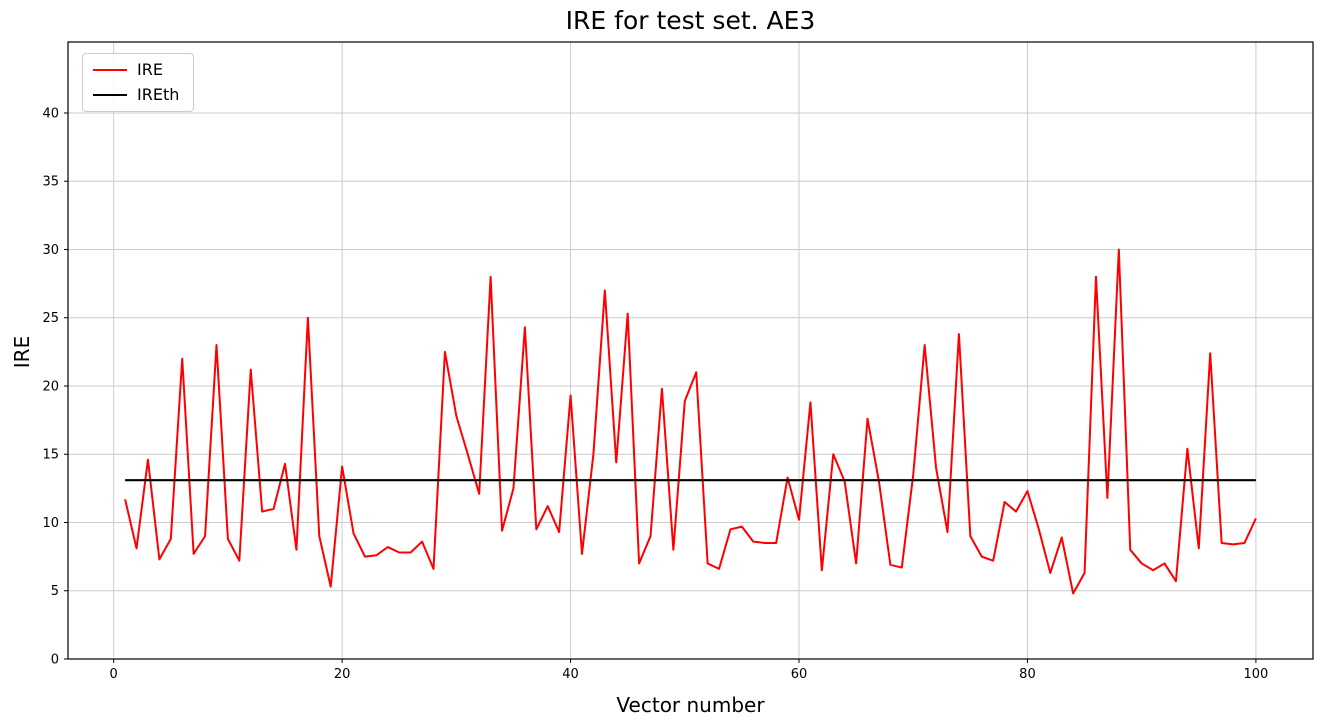 The height and width of the screenshot is (727, 1320). I want to click on y-tick-label: 15, so click(50, 455).